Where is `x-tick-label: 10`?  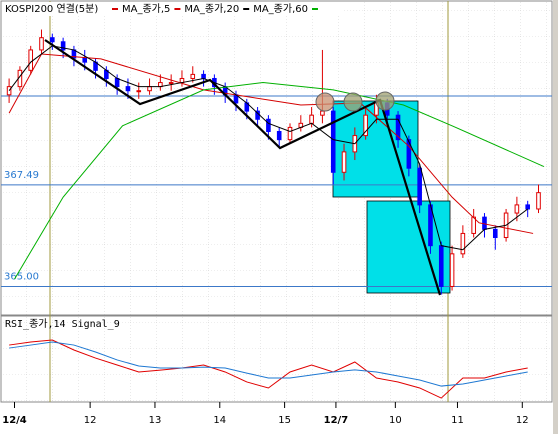 x-tick-label: 10 is located at coordinates (395, 420).